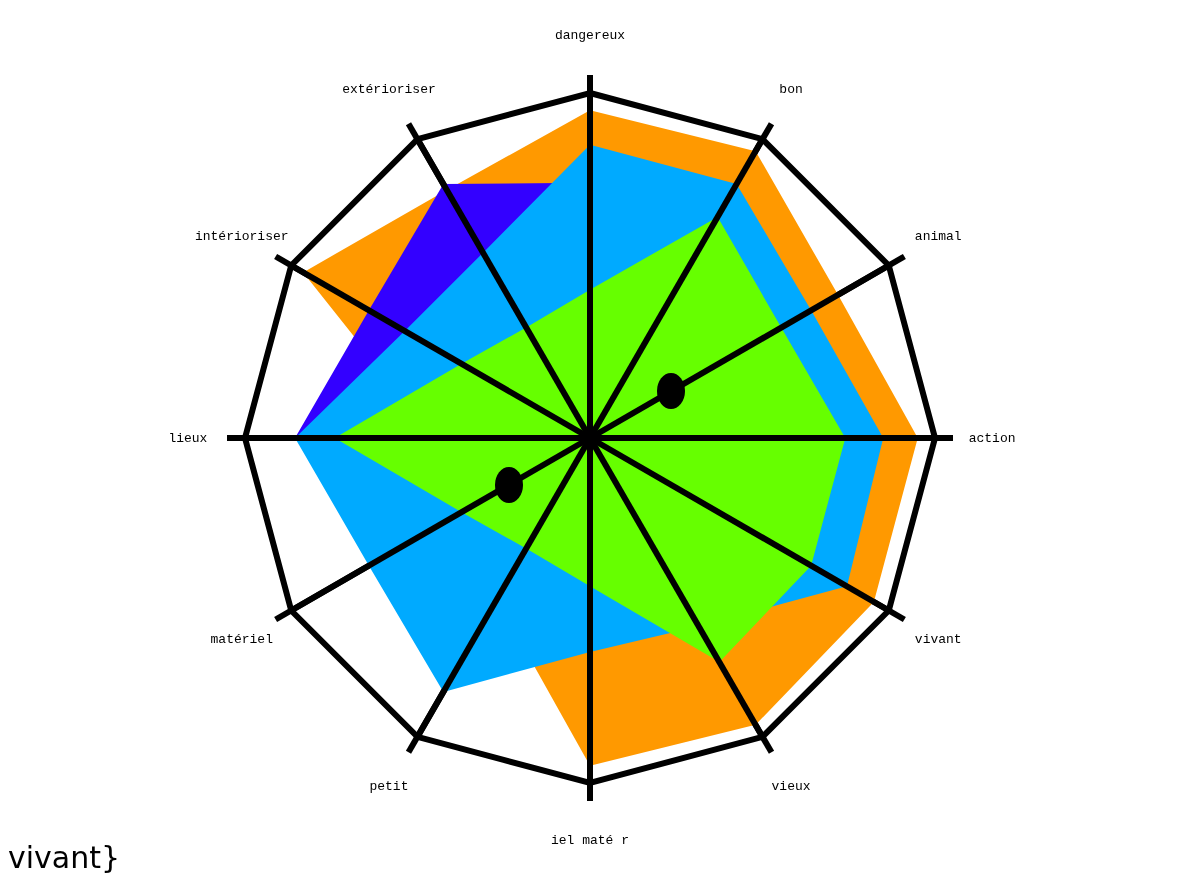 The image size is (1180, 881). I want to click on spoke-label: iel maté r, so click(590, 840).